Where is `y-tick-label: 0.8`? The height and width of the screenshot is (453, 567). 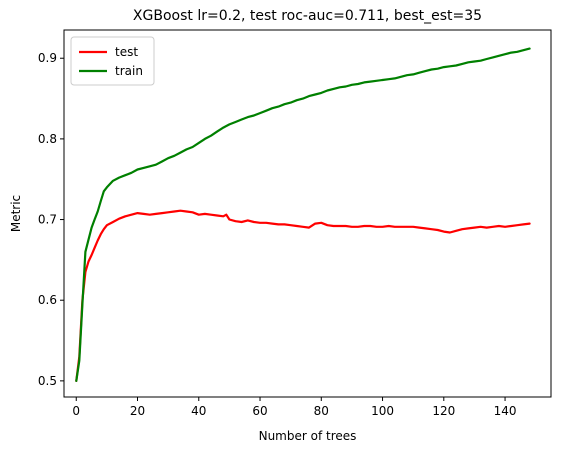
y-tick-label: 0.8 is located at coordinates (47, 139).